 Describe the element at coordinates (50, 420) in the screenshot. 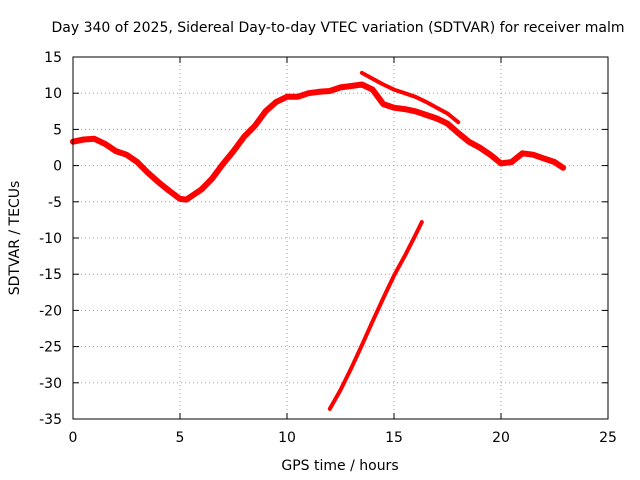

I see `y-tick-label: -35` at that location.